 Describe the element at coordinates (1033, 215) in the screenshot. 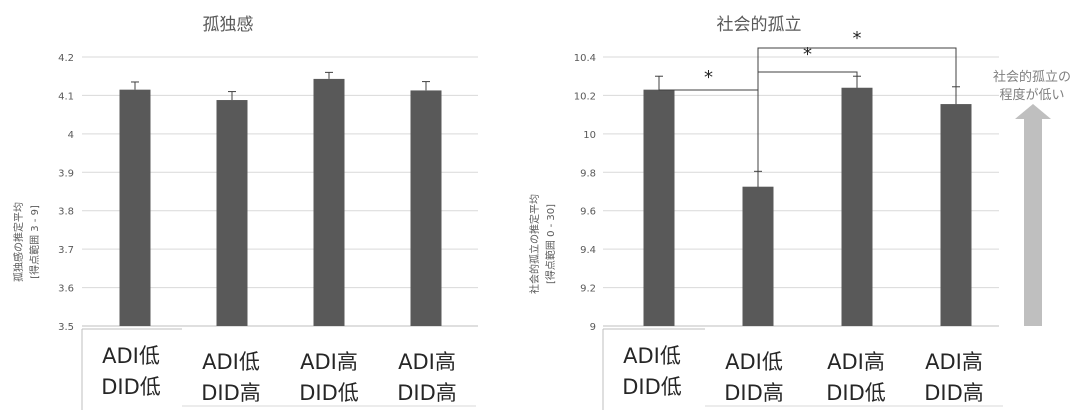

I see `up-arrow-icon` at that location.